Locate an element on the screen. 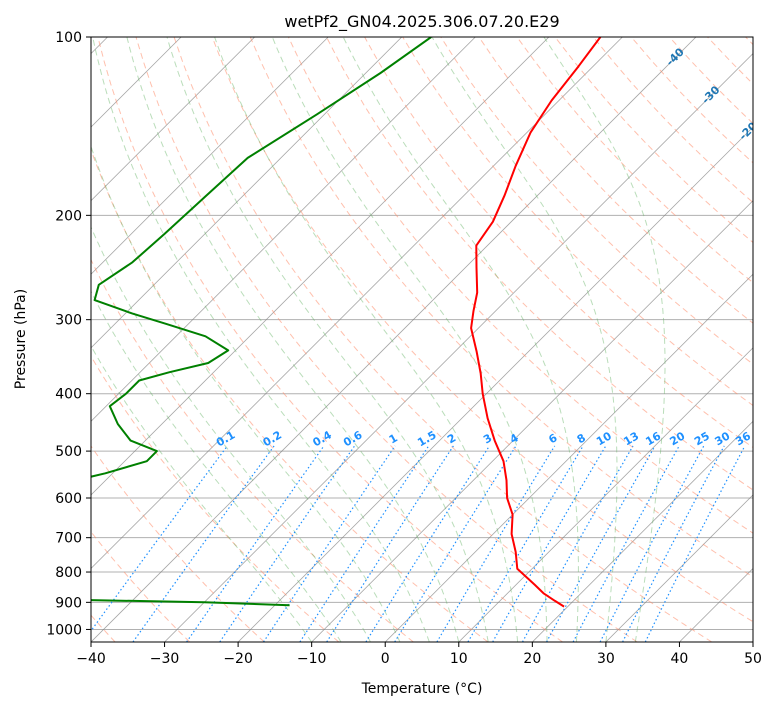 This screenshot has height=708, width=775. y-tick-label: 600 is located at coordinates (68, 499).